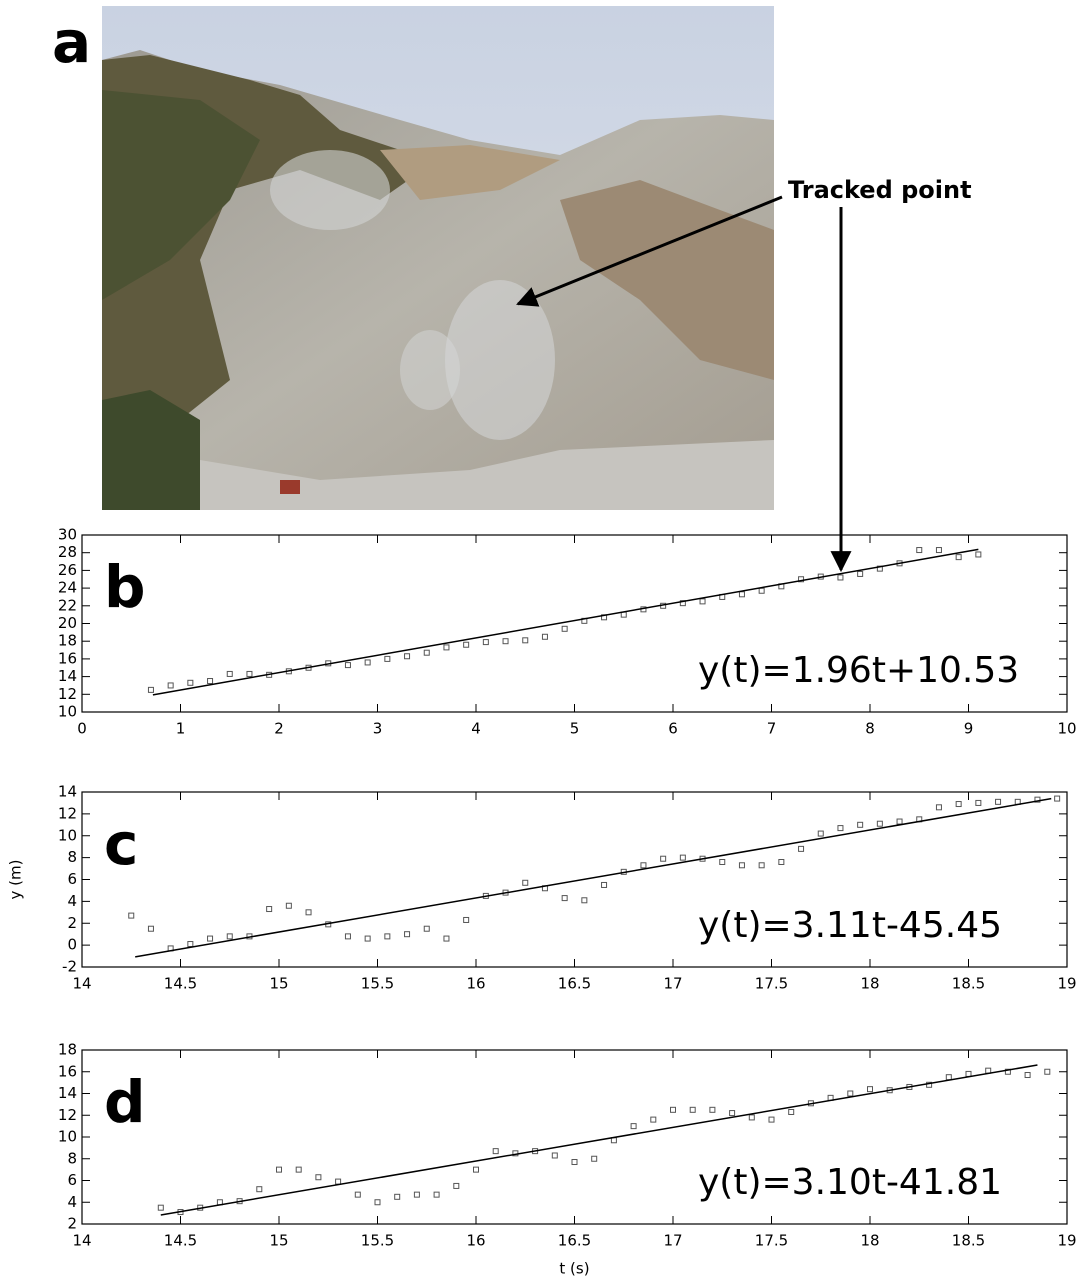 The image size is (1080, 1286). I want to click on y-tick-label: 2, so click(72, 923).